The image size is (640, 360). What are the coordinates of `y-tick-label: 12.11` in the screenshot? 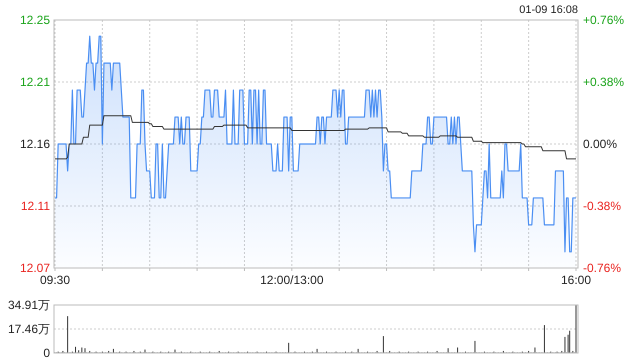 It's located at (35, 206).